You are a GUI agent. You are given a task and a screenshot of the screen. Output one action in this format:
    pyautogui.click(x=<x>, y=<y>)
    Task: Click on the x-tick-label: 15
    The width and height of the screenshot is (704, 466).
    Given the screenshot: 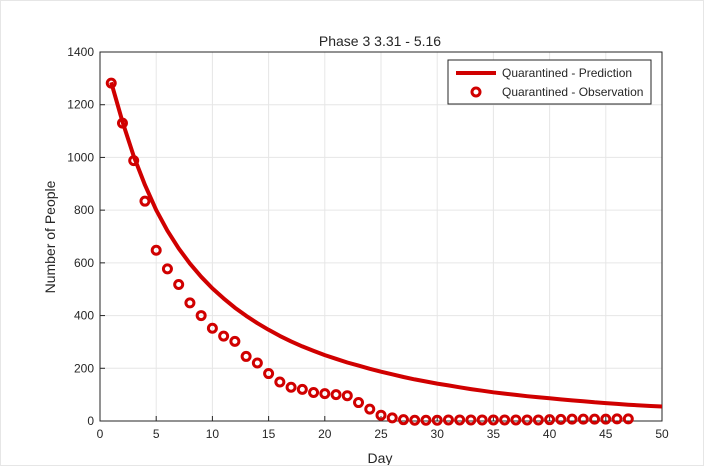 What is the action you would take?
    pyautogui.click(x=269, y=434)
    